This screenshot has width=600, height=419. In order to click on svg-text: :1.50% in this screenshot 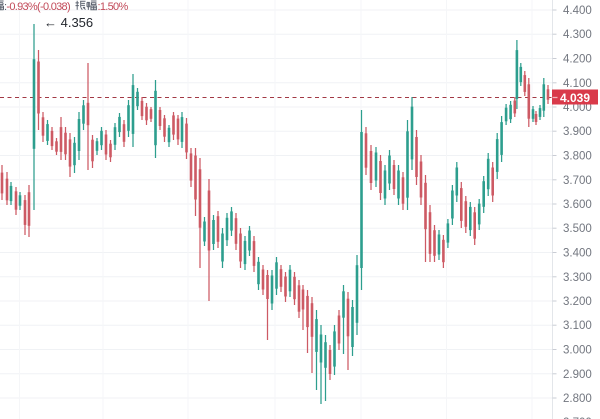, I will do `click(113, 7)`.